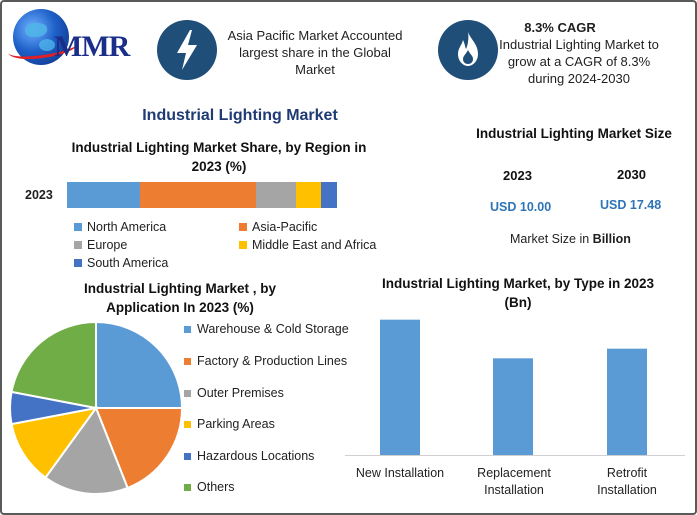  What do you see at coordinates (468, 50) in the screenshot?
I see `flame-icon` at bounding box center [468, 50].